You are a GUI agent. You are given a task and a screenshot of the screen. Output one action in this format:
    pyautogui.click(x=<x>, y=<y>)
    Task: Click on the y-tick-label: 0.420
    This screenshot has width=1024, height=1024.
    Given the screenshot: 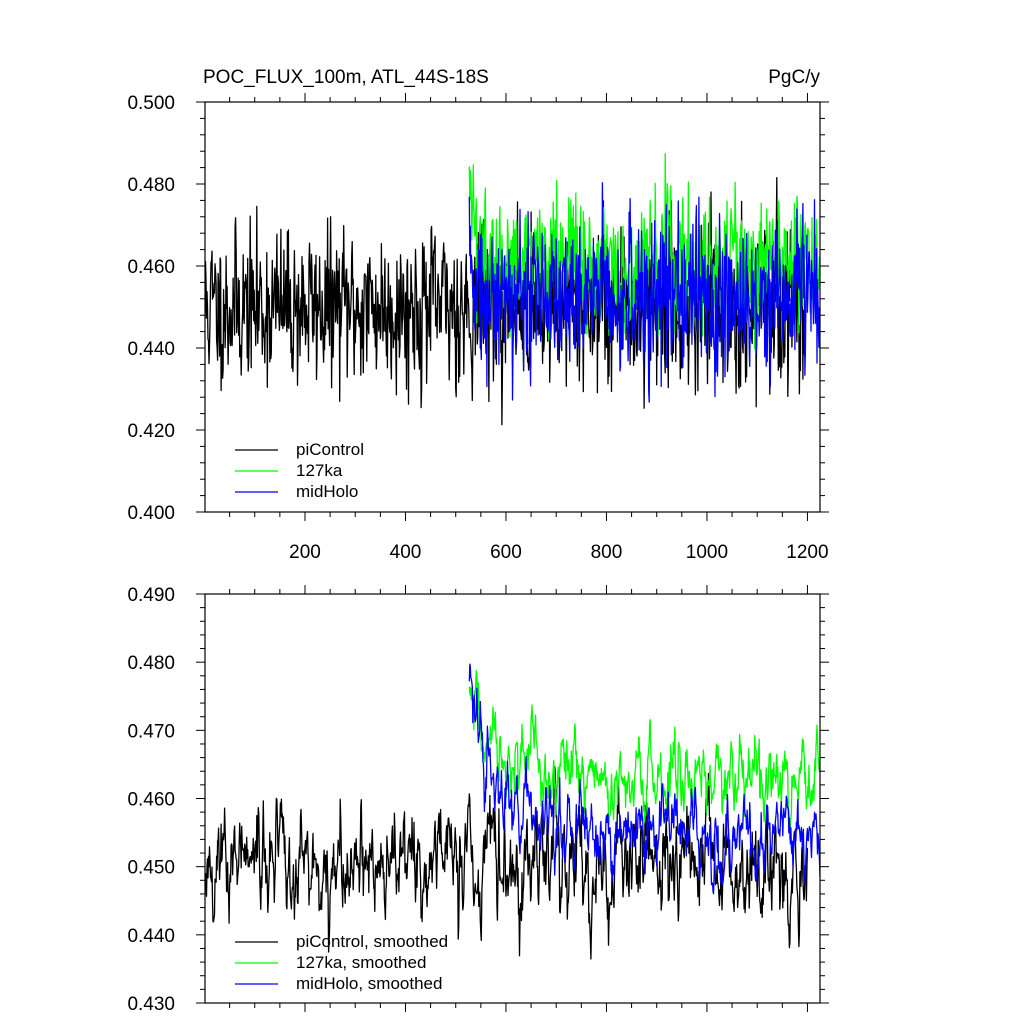 What is the action you would take?
    pyautogui.click(x=151, y=431)
    